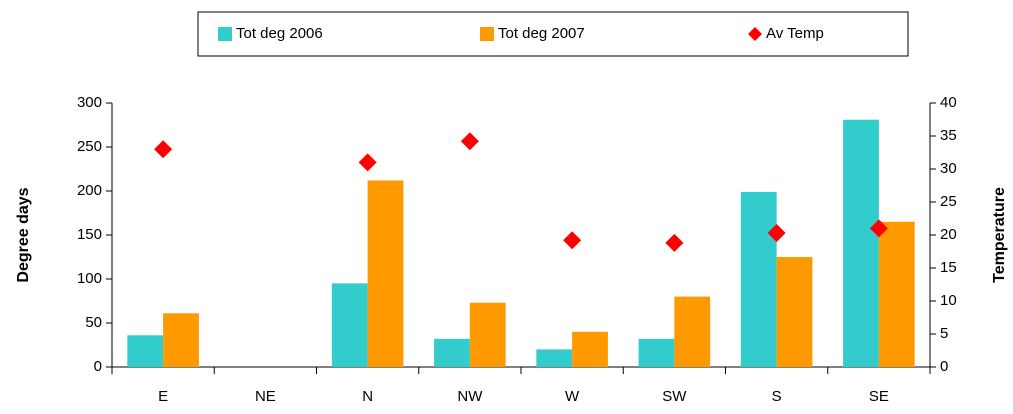 This screenshot has height=414, width=1013. What do you see at coordinates (572, 396) in the screenshot?
I see `x-tick-label: W` at bounding box center [572, 396].